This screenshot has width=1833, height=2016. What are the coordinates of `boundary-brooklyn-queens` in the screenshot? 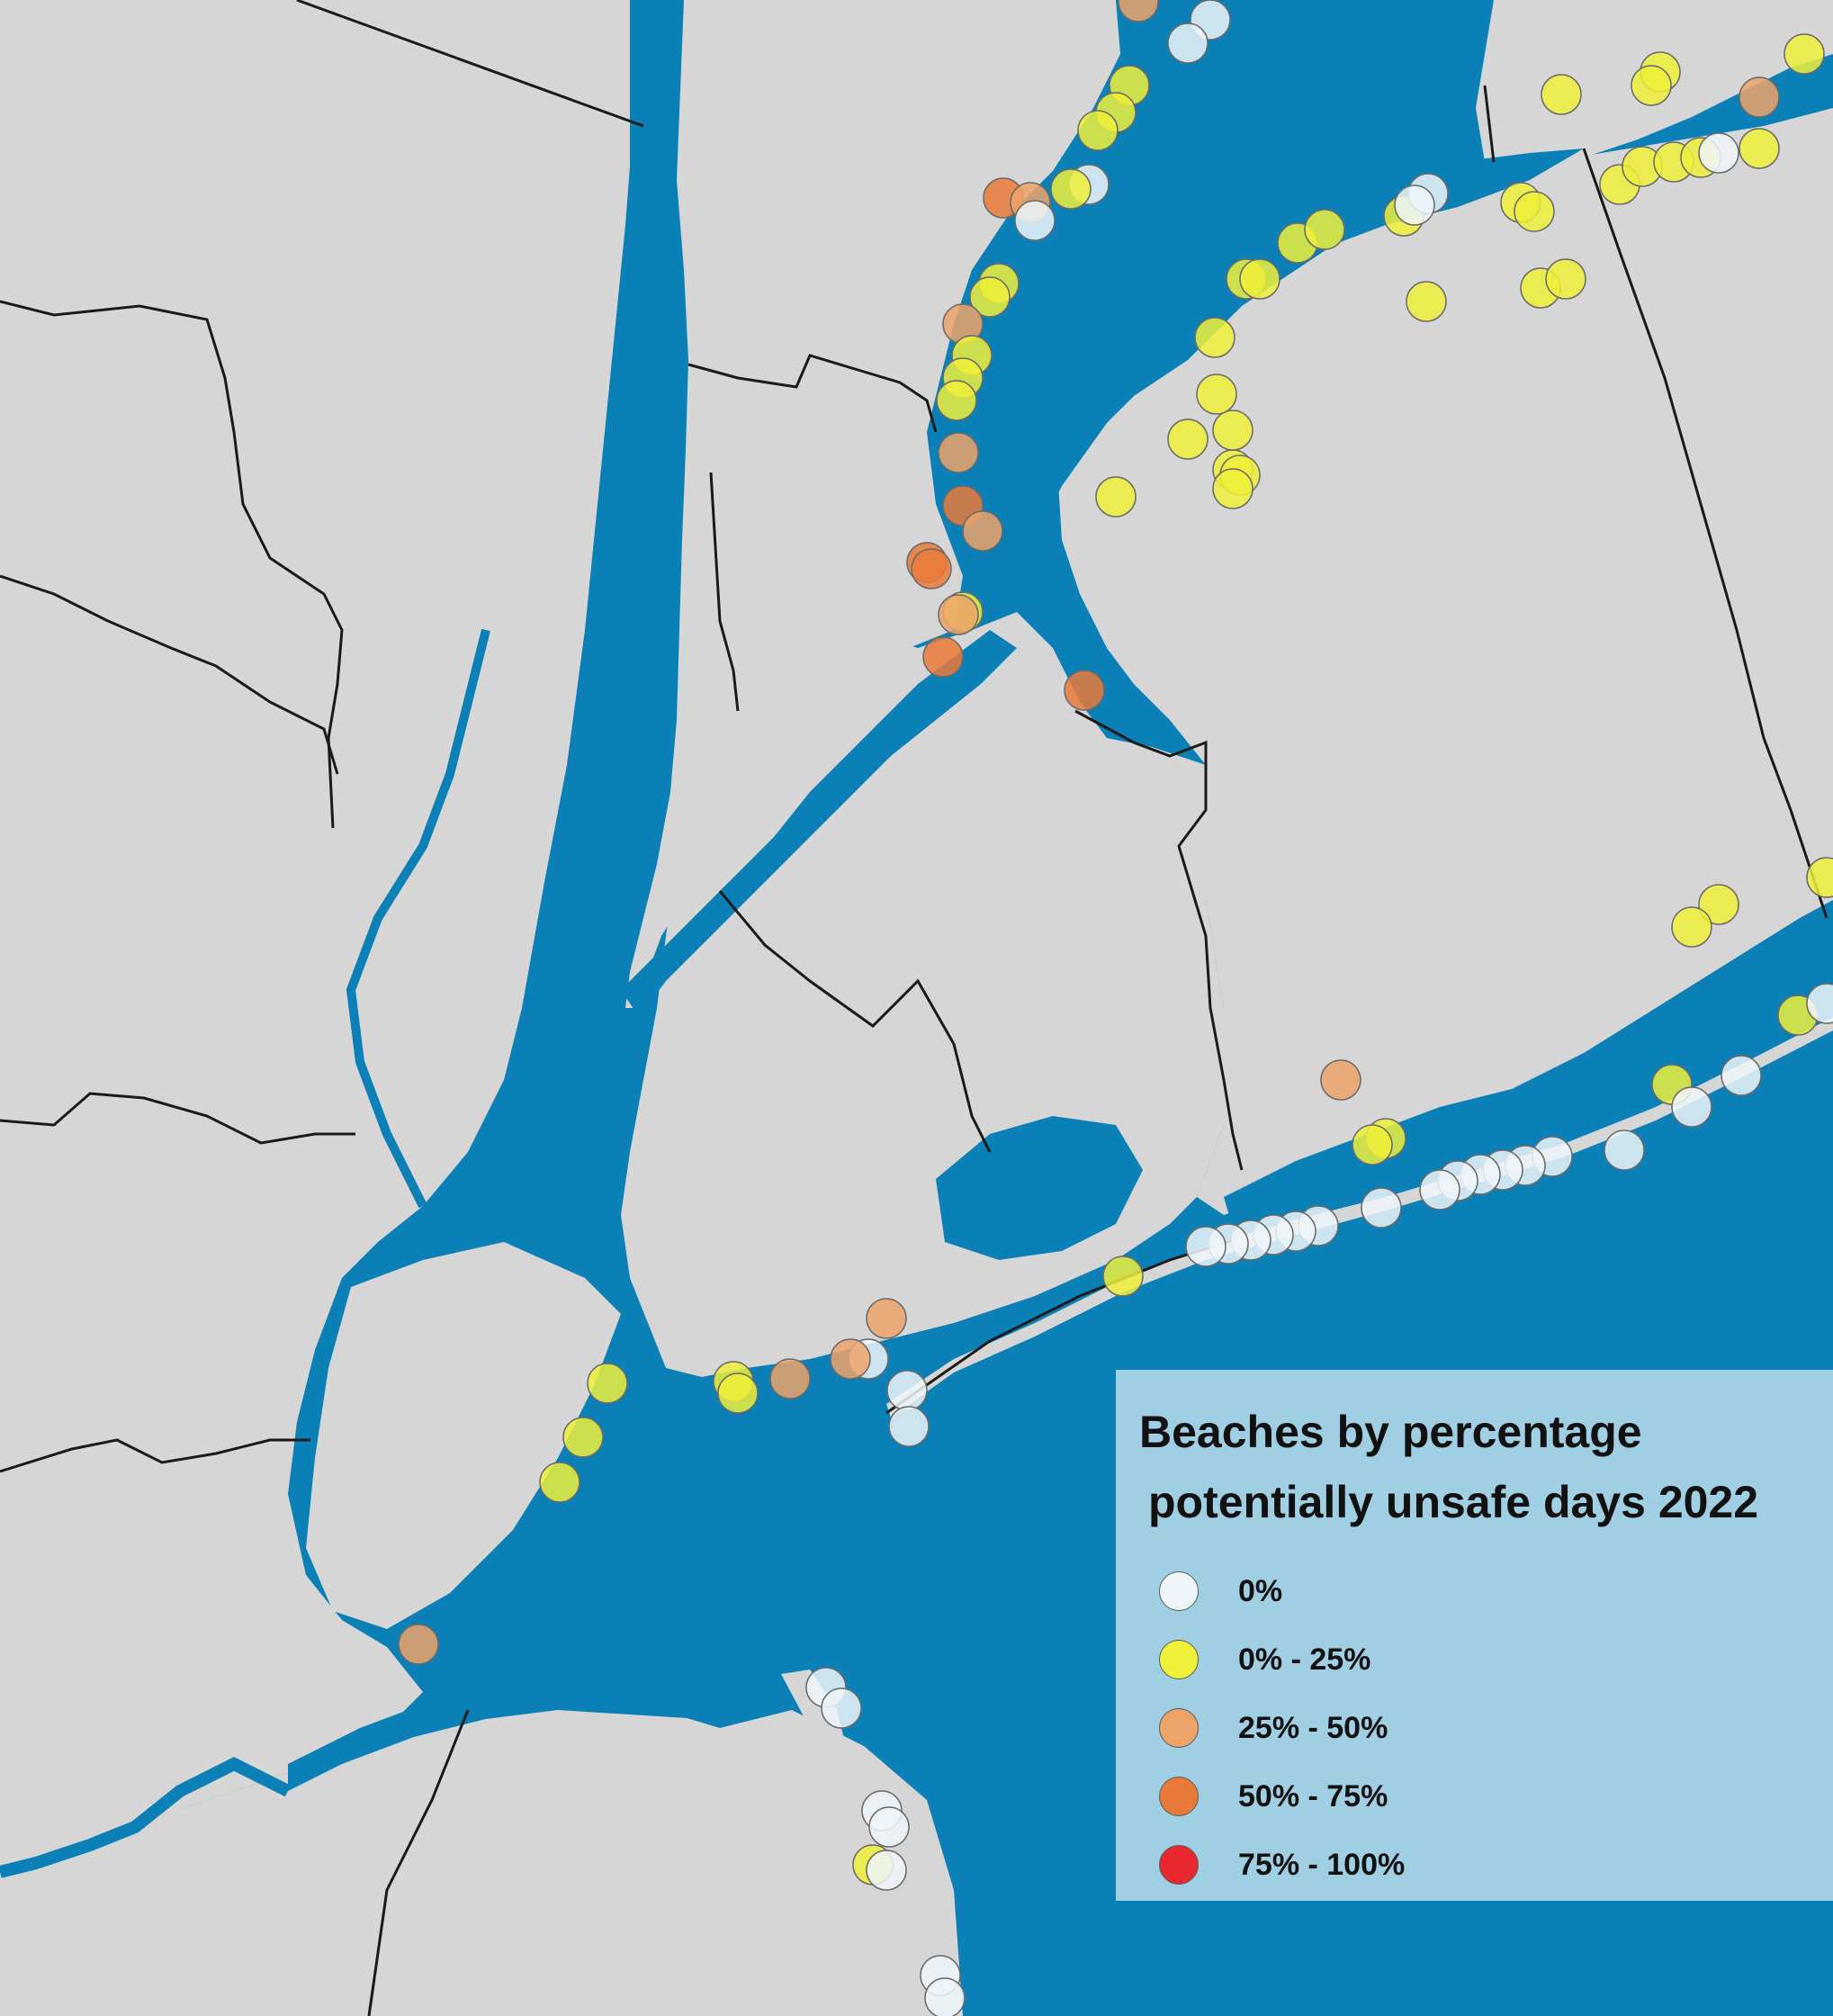 It's located at (855, 1021).